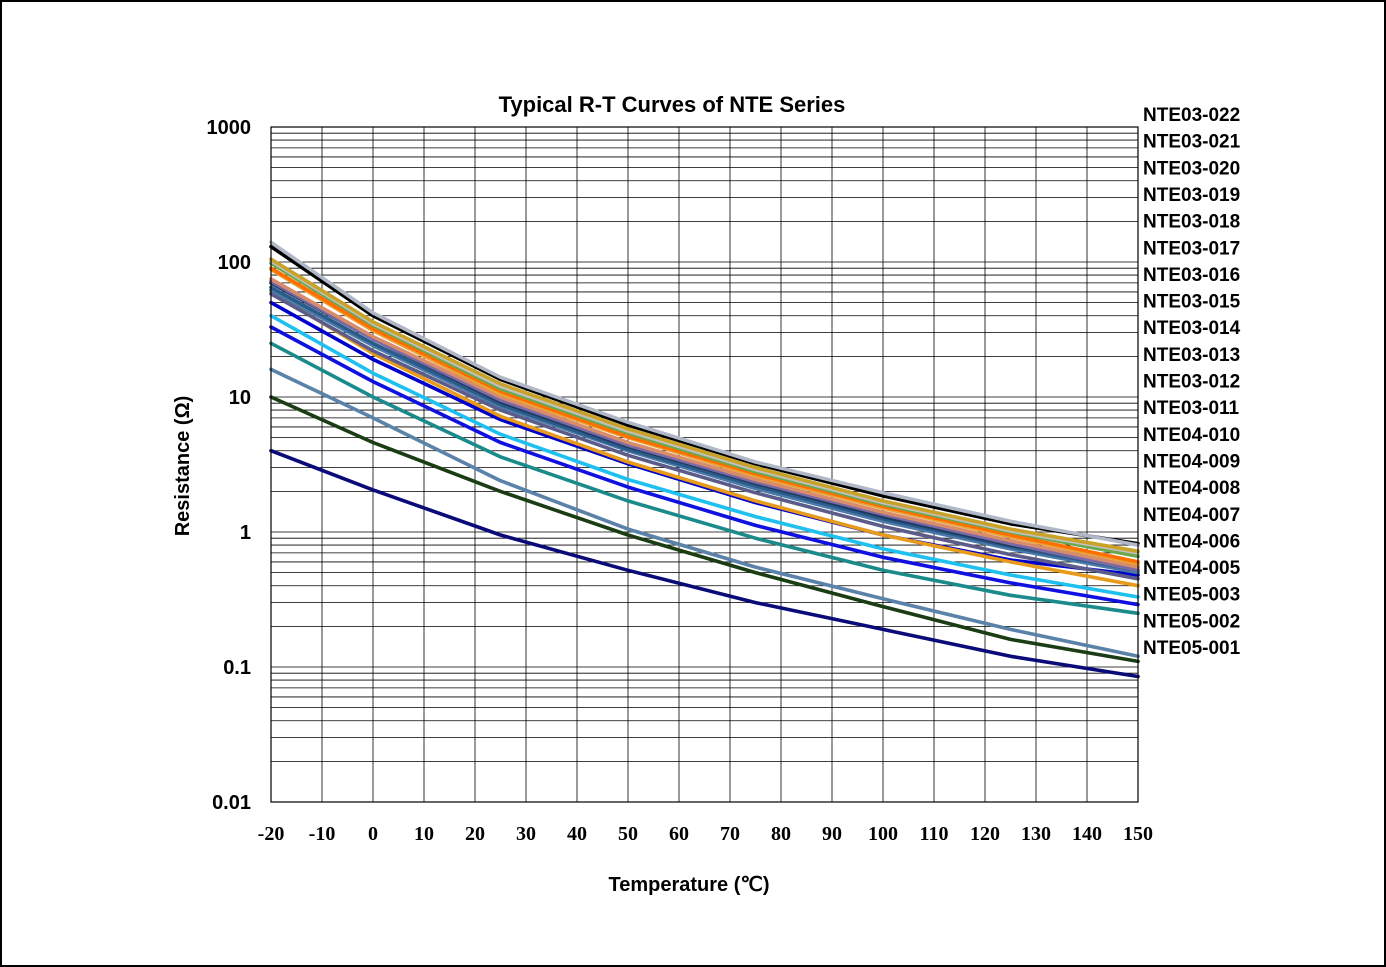 The image size is (1386, 967). Describe the element at coordinates (1191, 275) in the screenshot. I see `legend-label: NTE03-016` at that location.